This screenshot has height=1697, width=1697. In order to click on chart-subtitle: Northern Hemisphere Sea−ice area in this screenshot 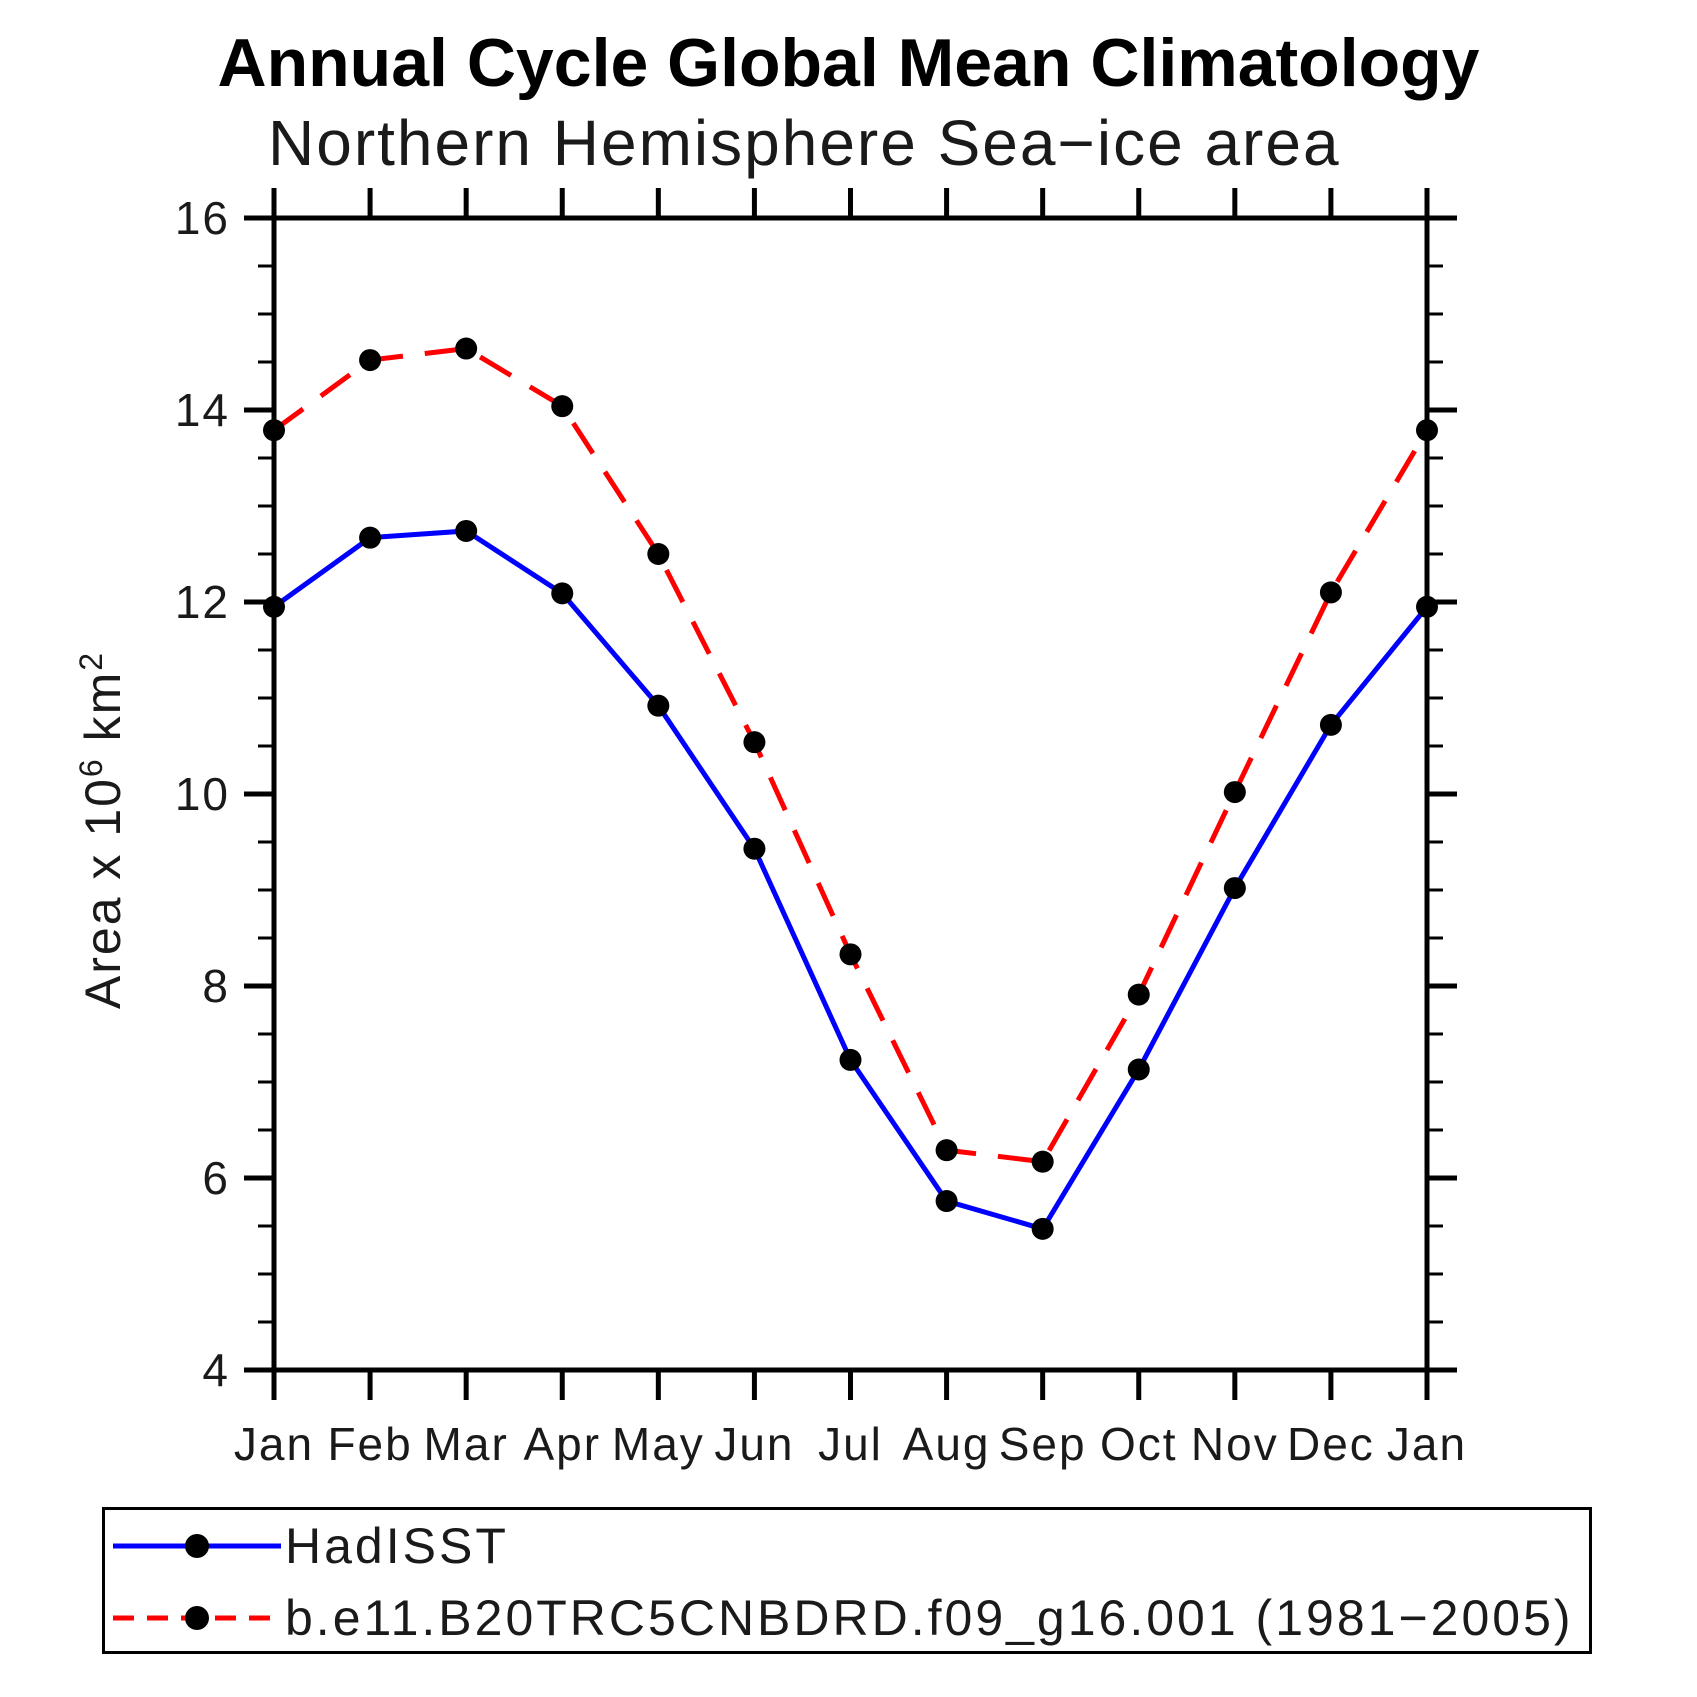, I will do `click(804, 143)`.